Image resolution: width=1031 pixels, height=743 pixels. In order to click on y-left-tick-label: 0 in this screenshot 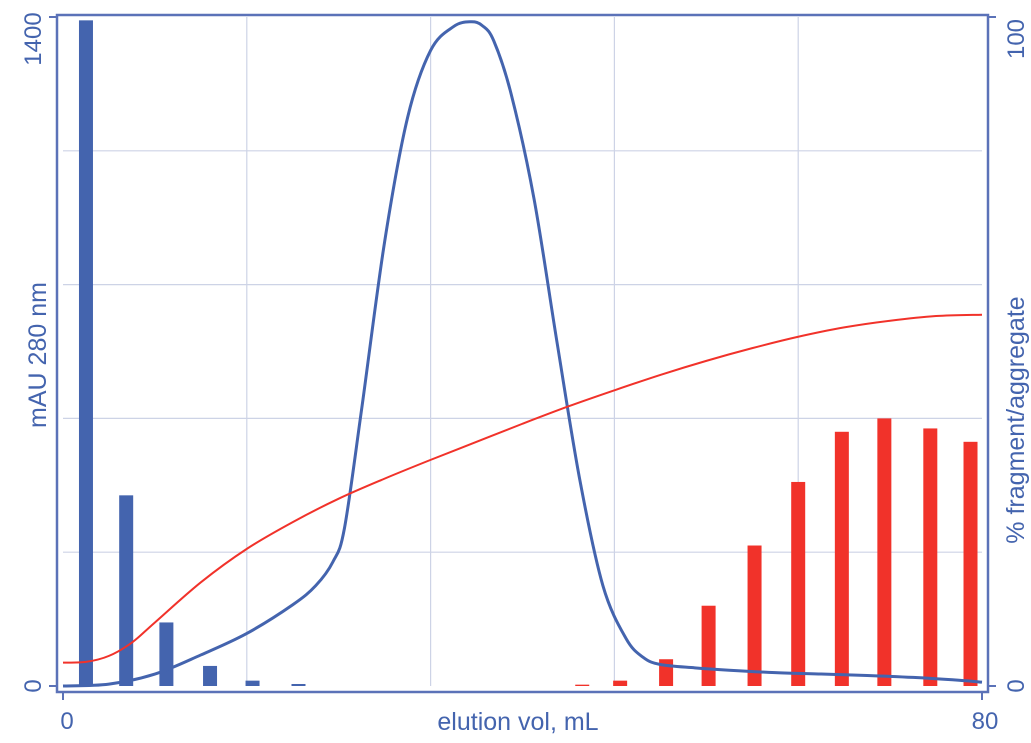, I will do `click(33, 685)`.